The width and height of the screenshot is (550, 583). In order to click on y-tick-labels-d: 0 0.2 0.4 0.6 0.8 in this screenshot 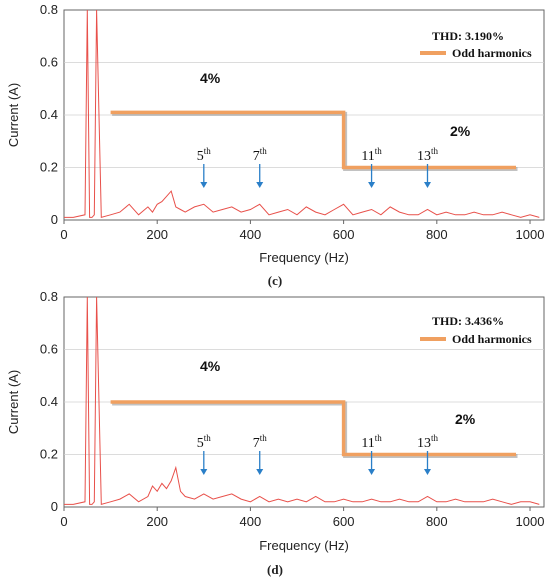, I will do `click(49, 401)`.